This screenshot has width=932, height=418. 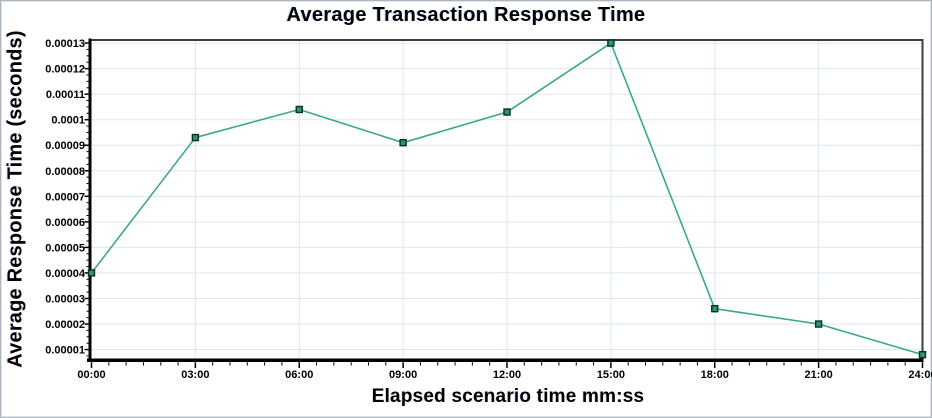 I want to click on x-tick-label: 06:00, so click(x=299, y=375).